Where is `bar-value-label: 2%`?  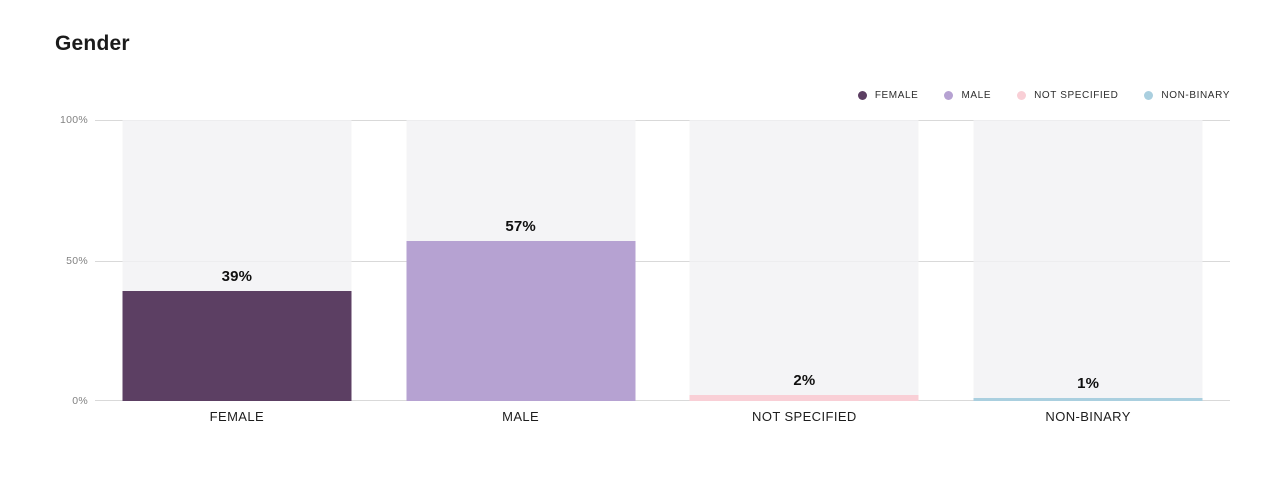
bar-value-label: 2% is located at coordinates (804, 381).